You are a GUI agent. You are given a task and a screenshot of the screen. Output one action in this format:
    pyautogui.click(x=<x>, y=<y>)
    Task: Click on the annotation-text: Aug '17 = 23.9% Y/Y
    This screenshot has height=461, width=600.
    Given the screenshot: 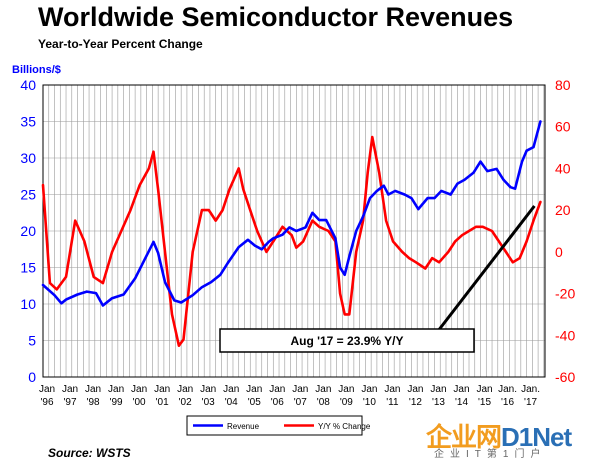 What is the action you would take?
    pyautogui.click(x=346, y=341)
    